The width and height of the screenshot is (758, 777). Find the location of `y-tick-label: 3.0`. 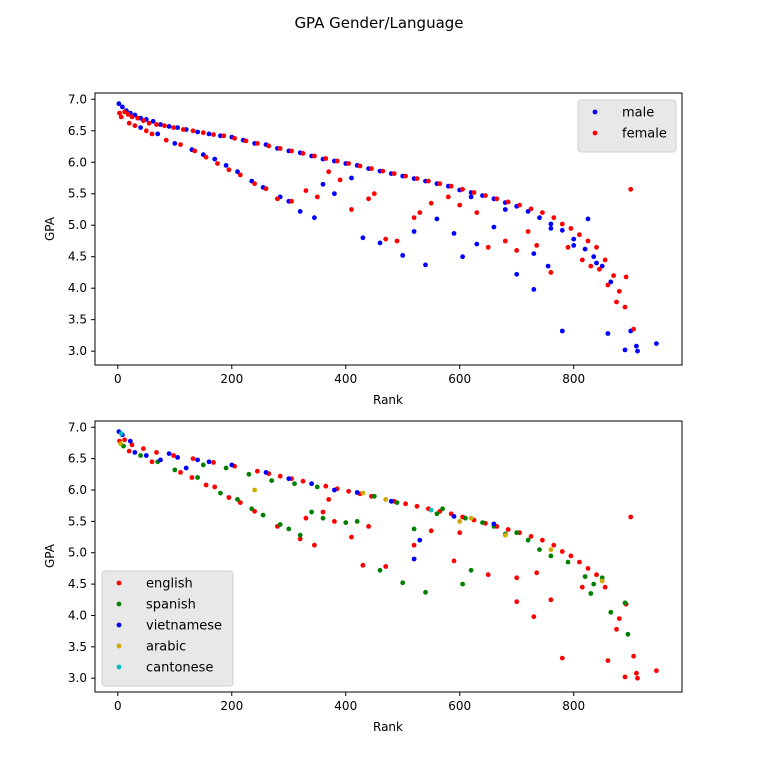

y-tick-label: 3.0 is located at coordinates (77, 351).